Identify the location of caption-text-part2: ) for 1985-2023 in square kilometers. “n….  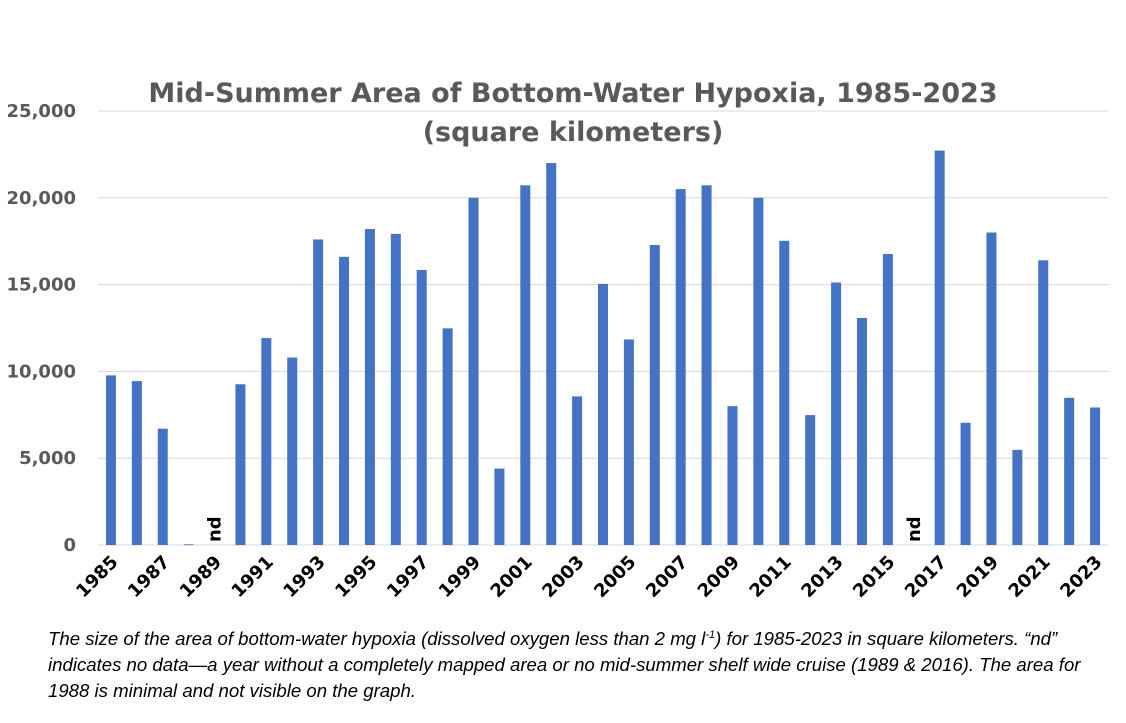
(564, 665).